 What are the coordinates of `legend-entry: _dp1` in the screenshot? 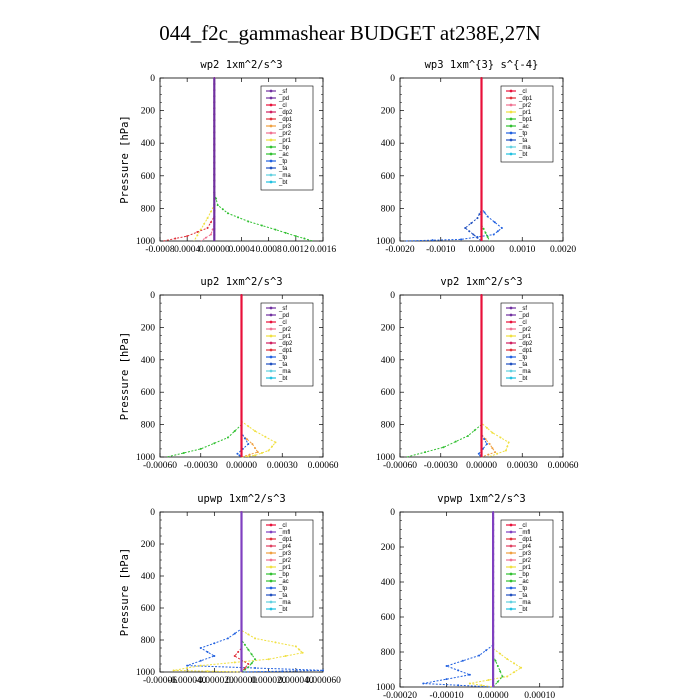 It's located at (525, 540).